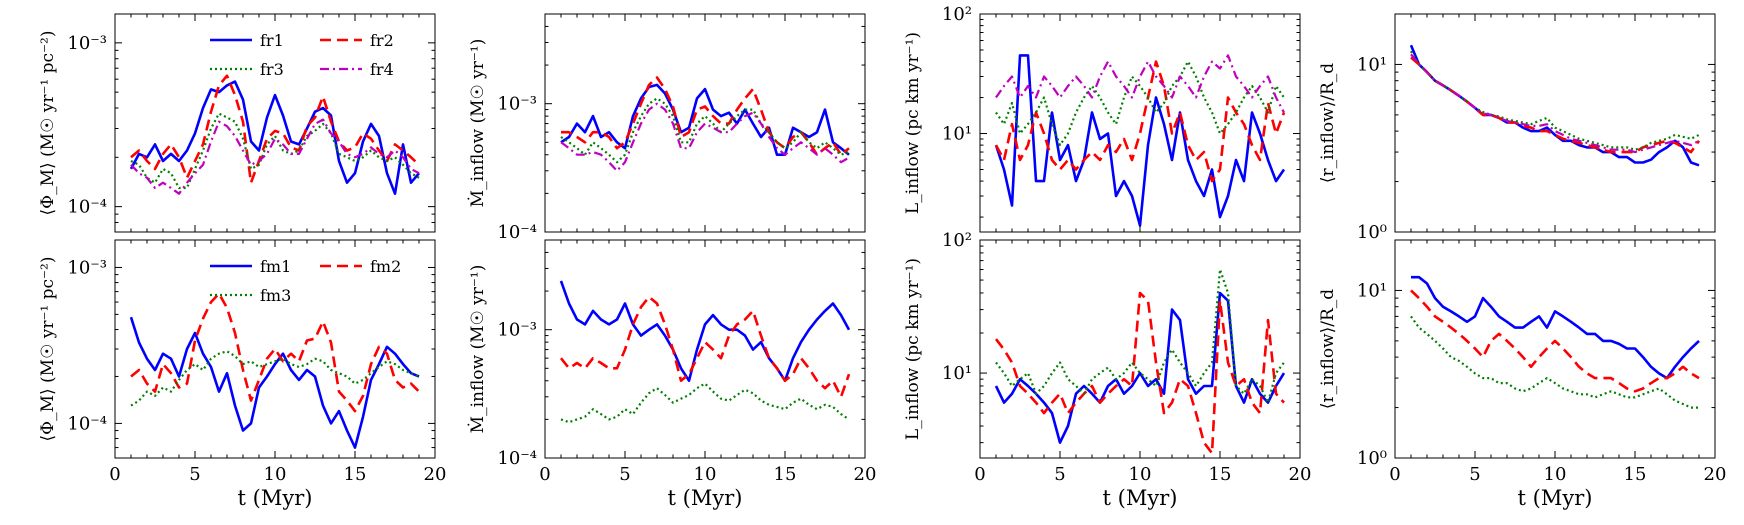  I want to click on legend-label-fm1: fm1, so click(275, 266).